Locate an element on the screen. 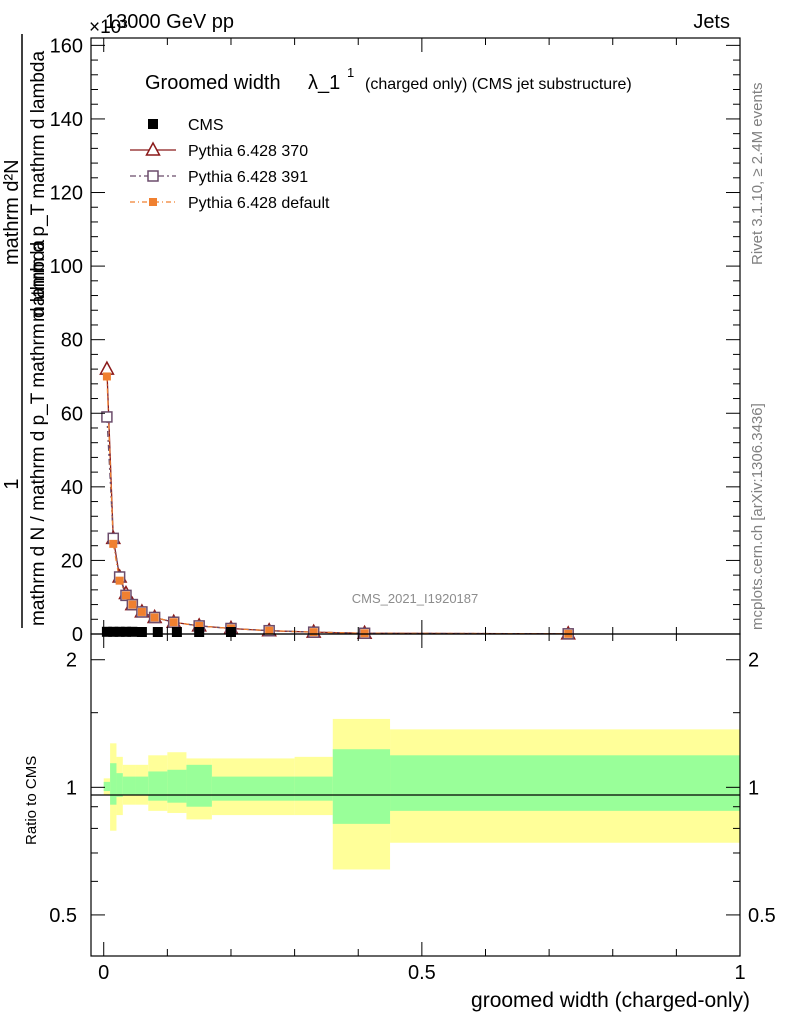  exponent-label: ×10³ is located at coordinates (108, 27).